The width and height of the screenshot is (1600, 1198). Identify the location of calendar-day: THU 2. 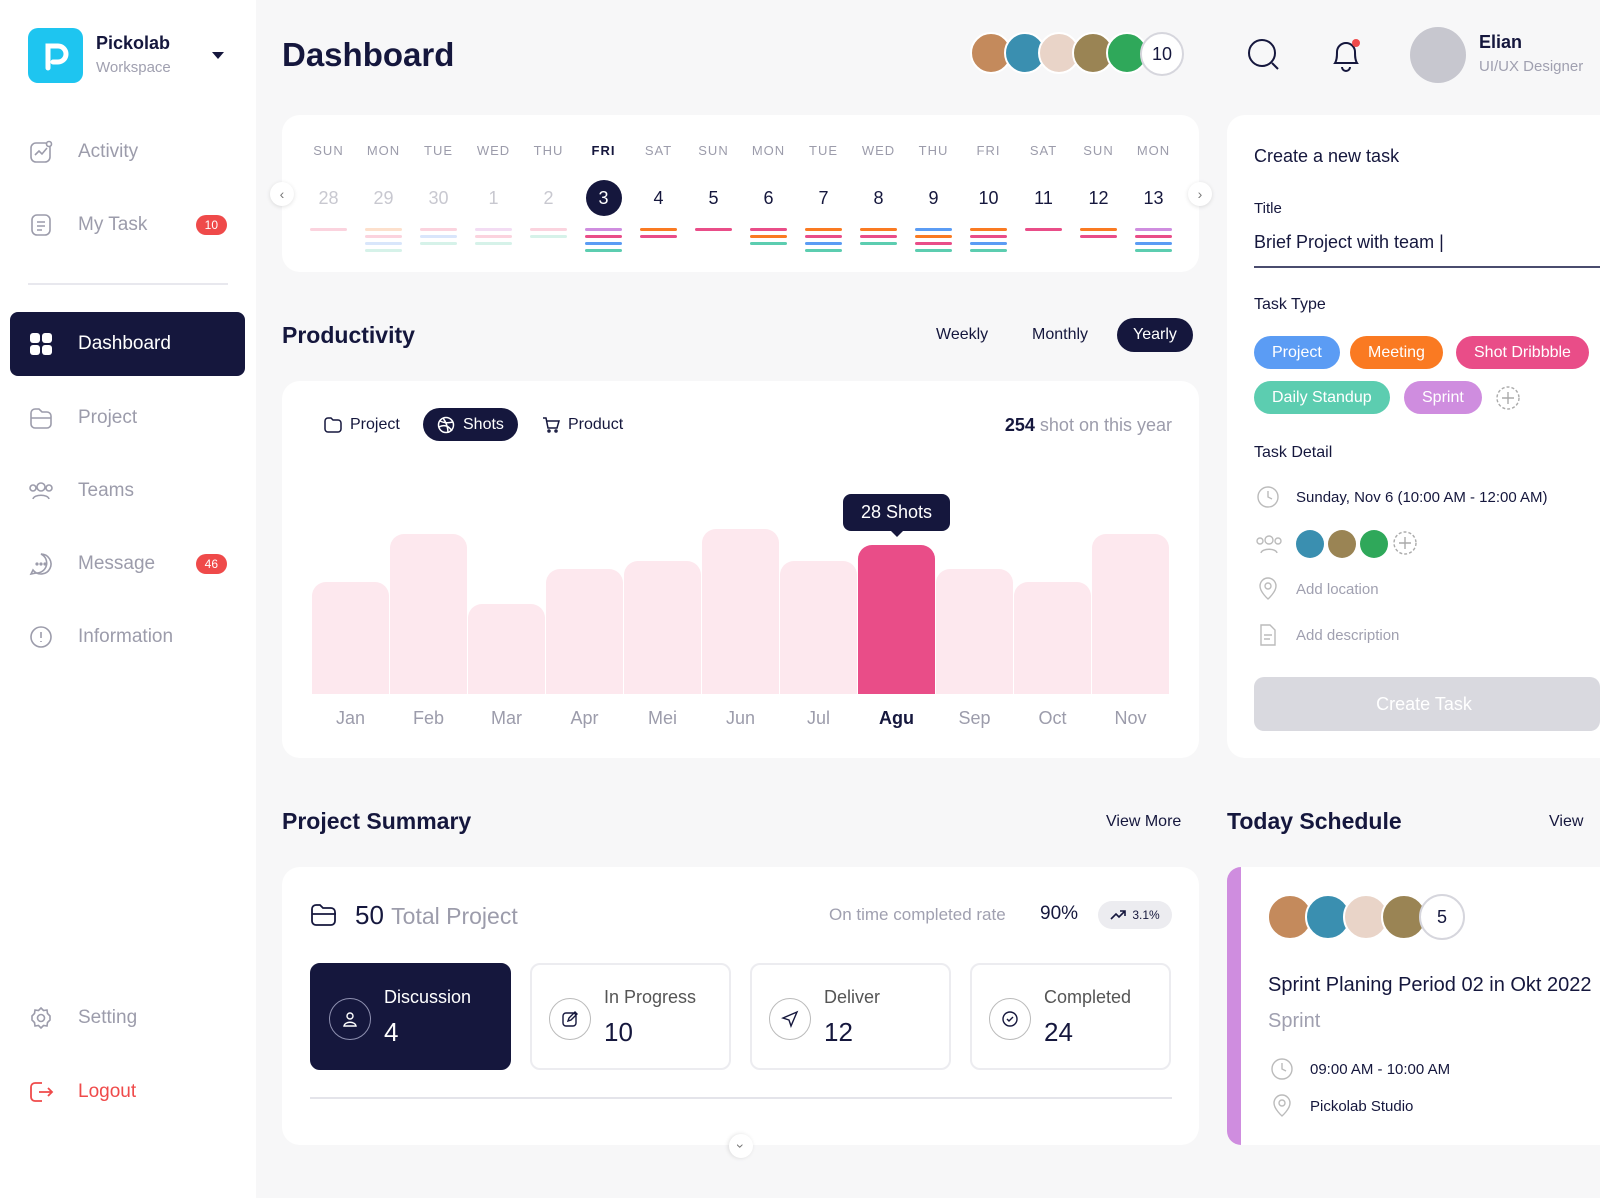
(548, 190).